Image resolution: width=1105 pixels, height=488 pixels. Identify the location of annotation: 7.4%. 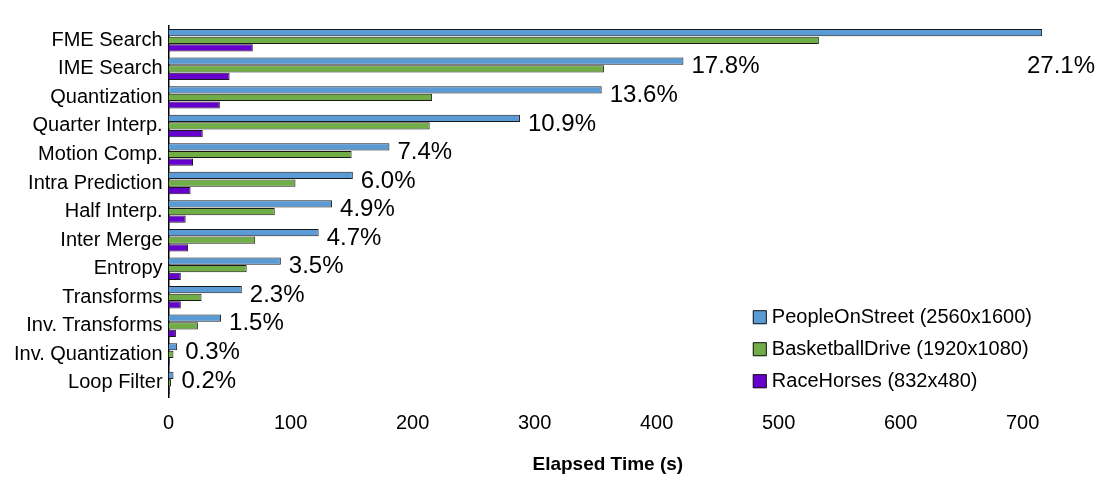
(425, 151).